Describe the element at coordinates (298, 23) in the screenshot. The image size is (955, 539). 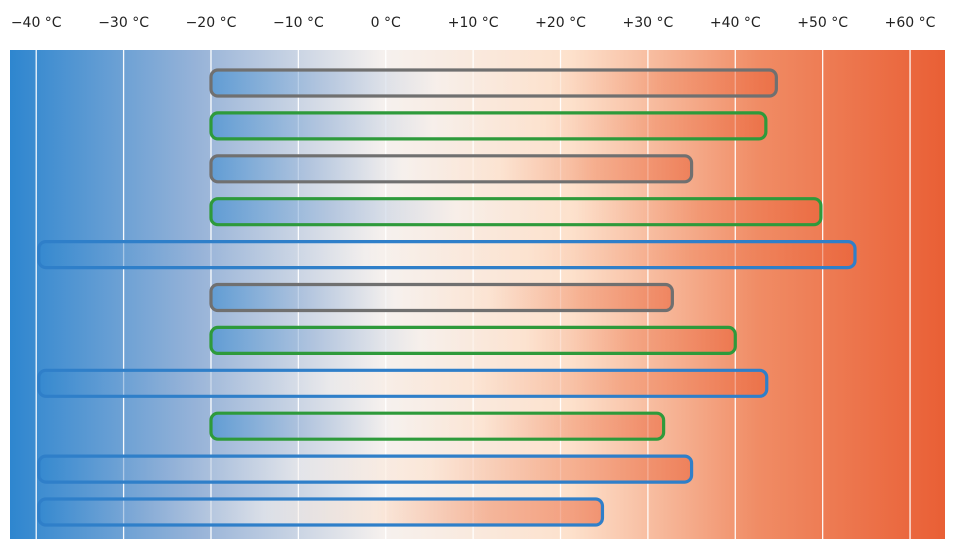
I see `x-tick-label: −10 °C` at that location.